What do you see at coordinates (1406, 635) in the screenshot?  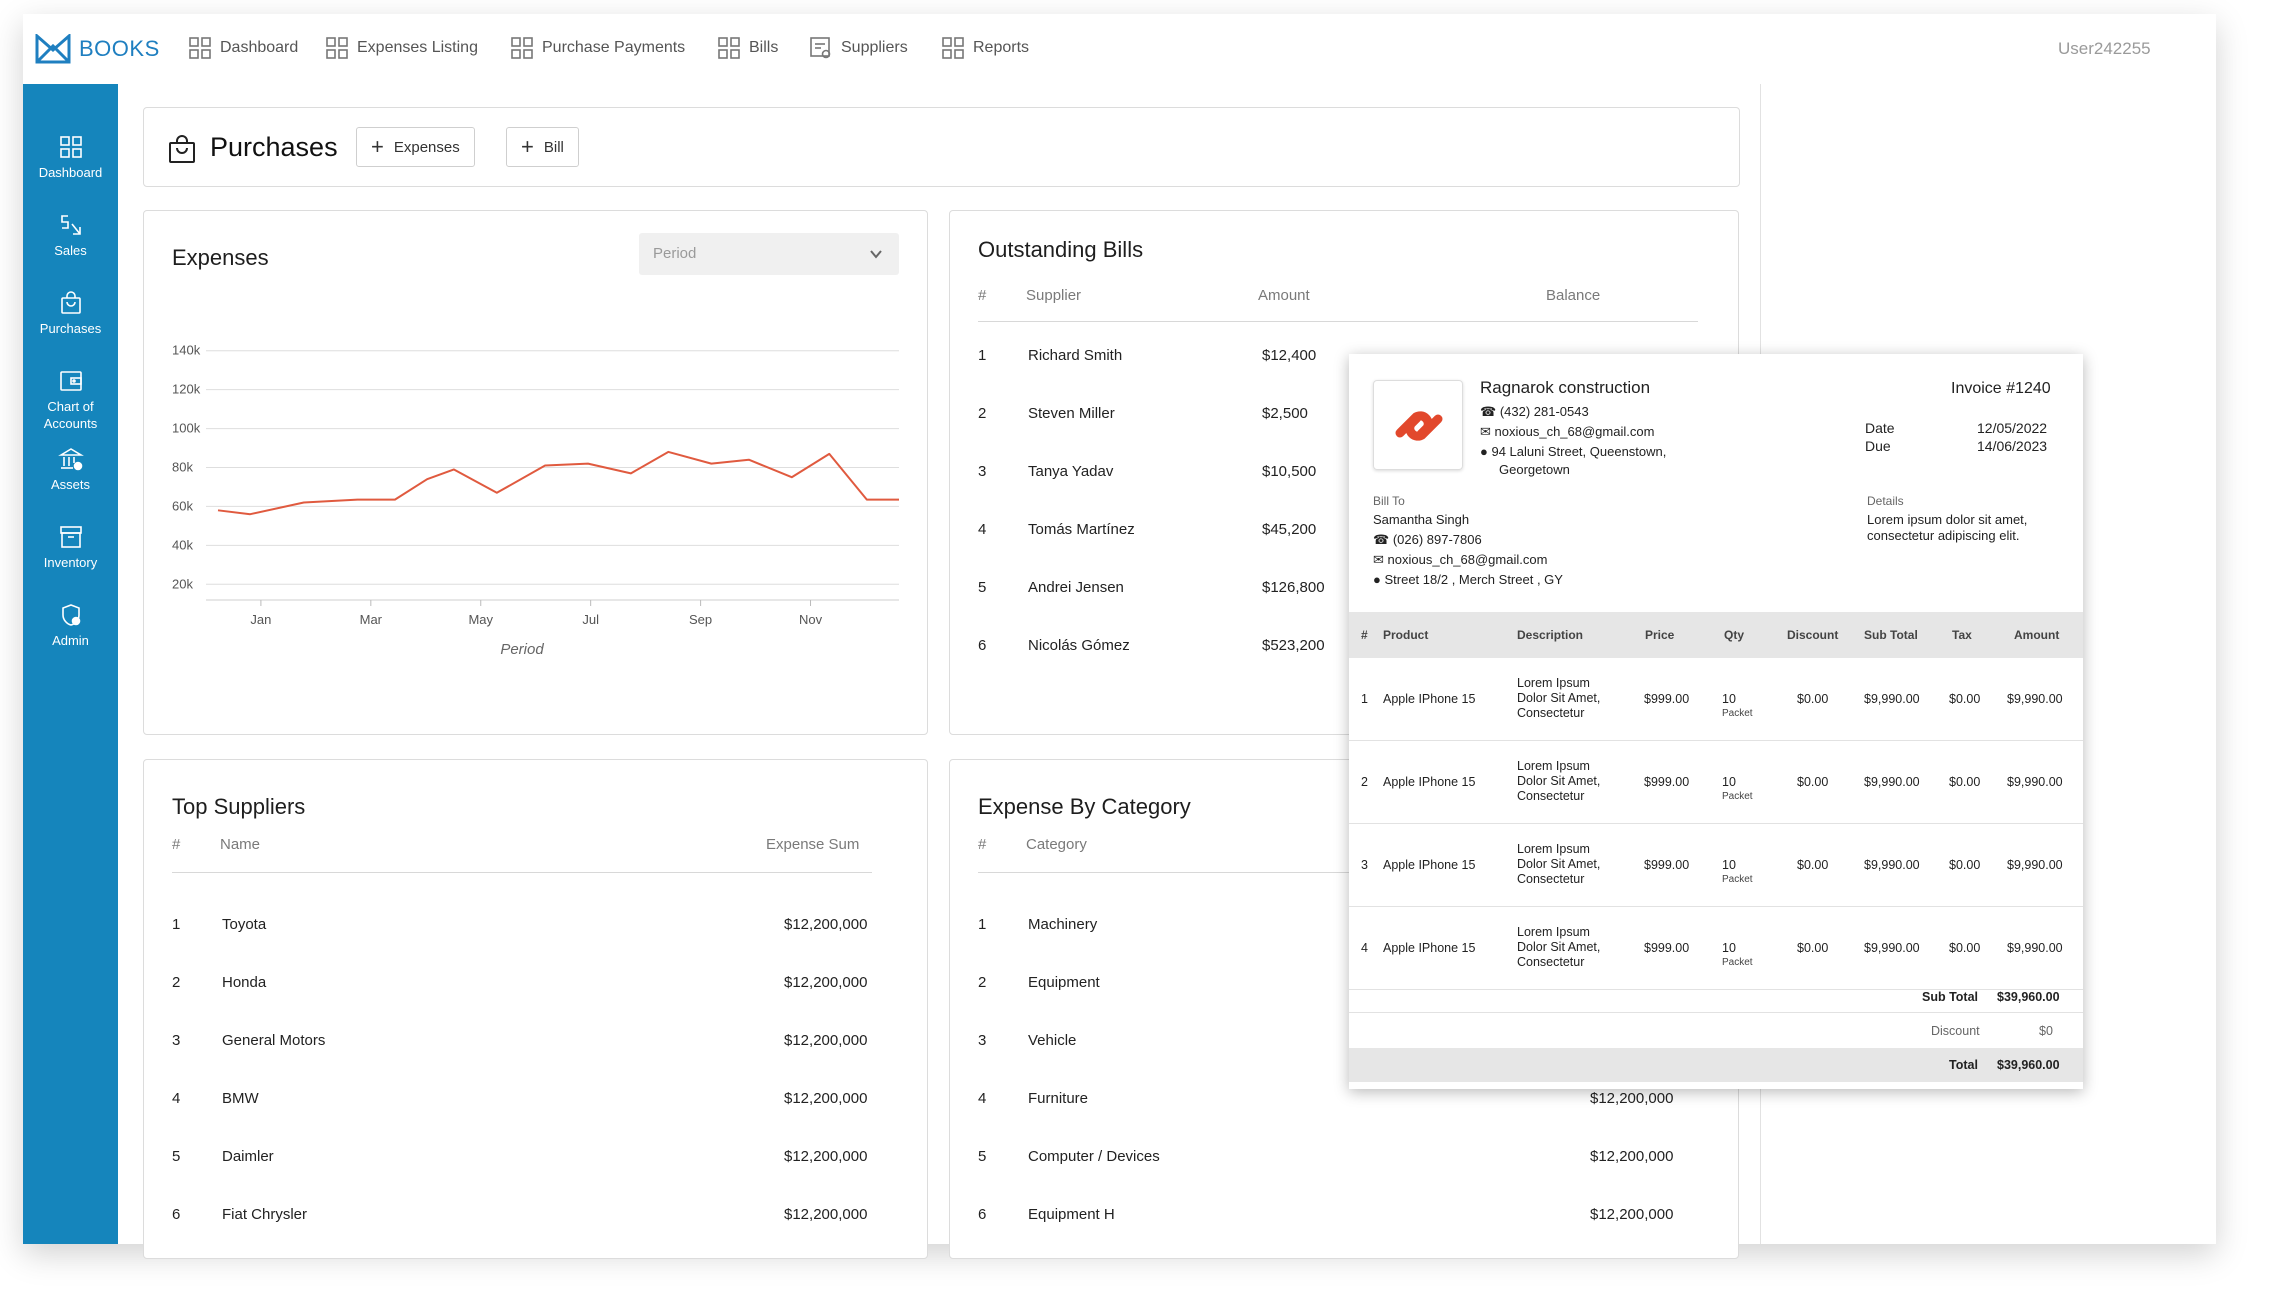 I see `col-header-product: Product` at bounding box center [1406, 635].